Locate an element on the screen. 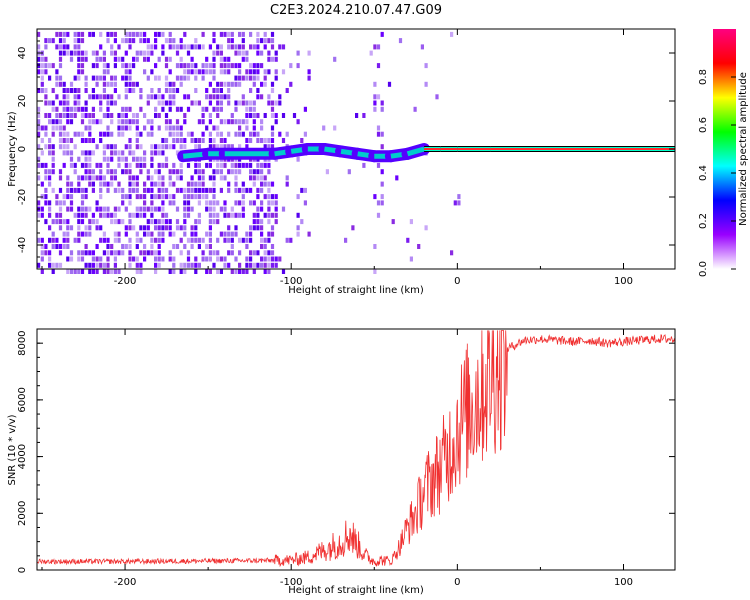 The height and width of the screenshot is (600, 750). y-tick-label: 0 is located at coordinates (22, 149).